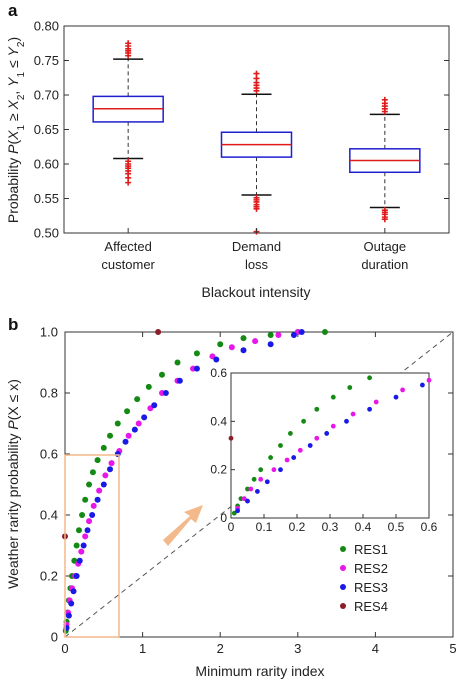 The width and height of the screenshot is (457, 685). What do you see at coordinates (46, 129) in the screenshot?
I see `y-tick-label: 0.65` at bounding box center [46, 129].